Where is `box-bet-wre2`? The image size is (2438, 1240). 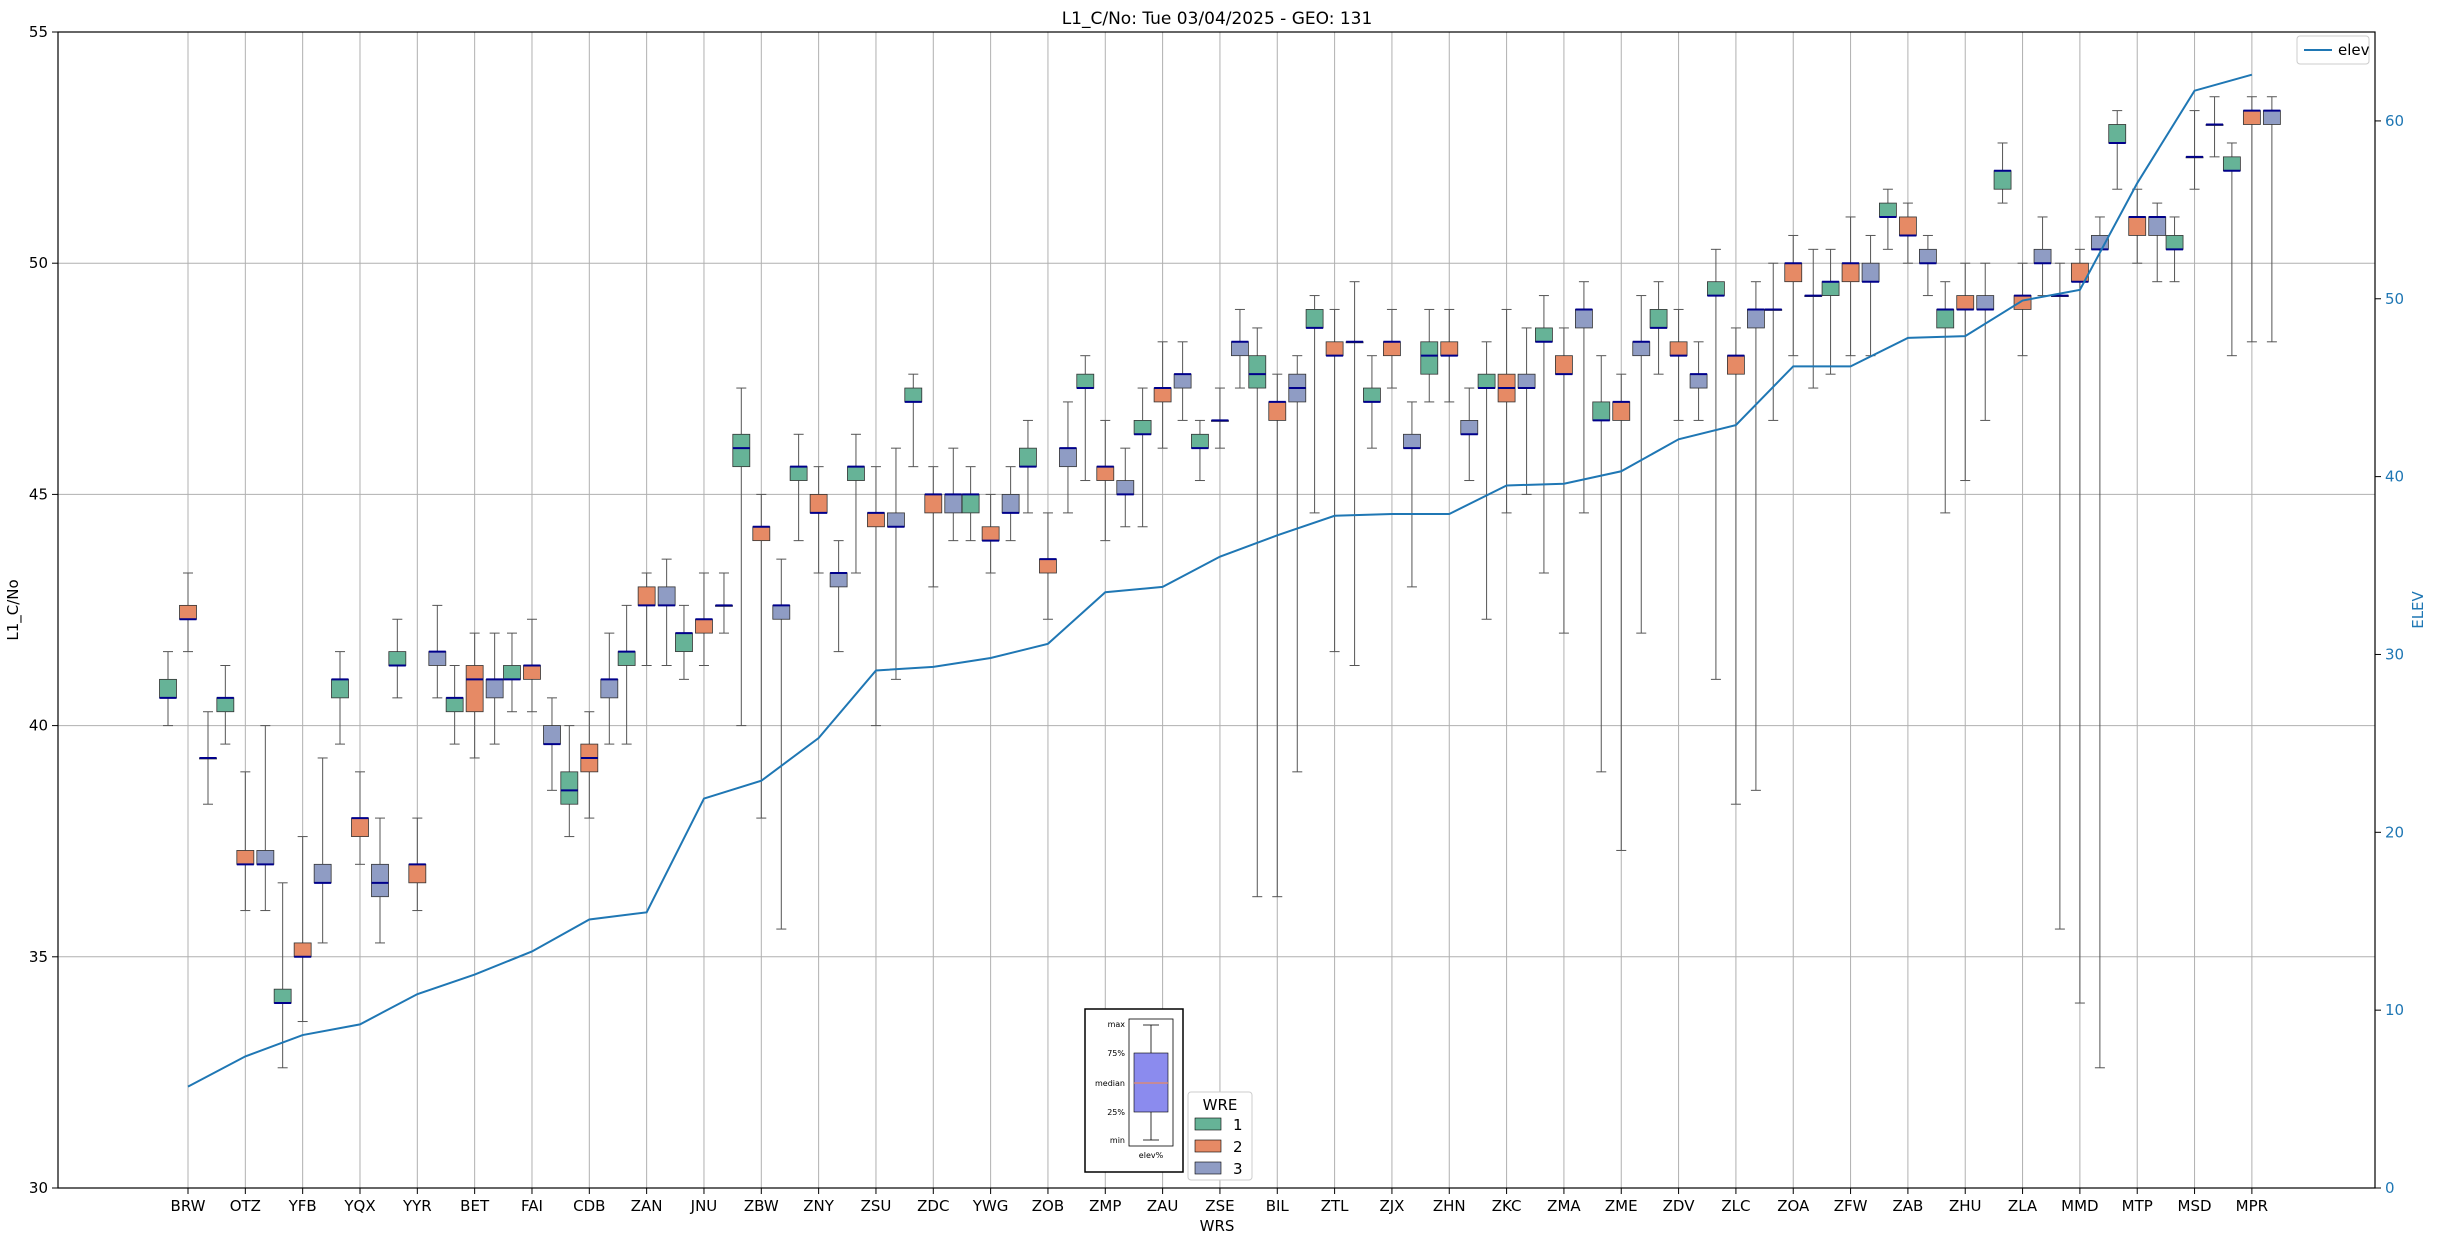 box-bet-wre2 is located at coordinates (474, 695).